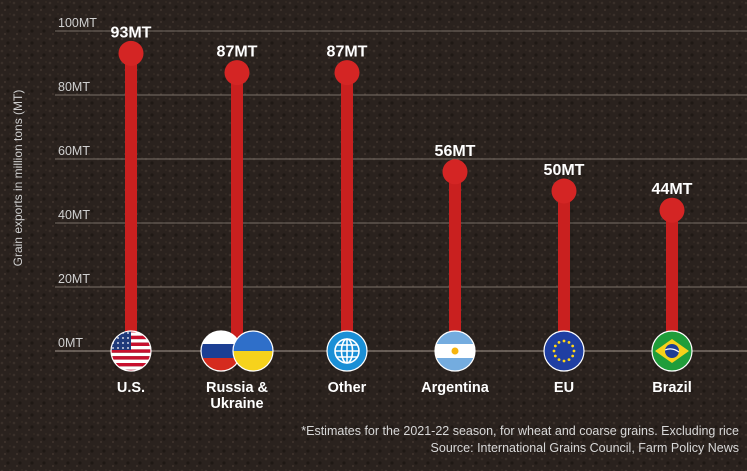 This screenshot has height=471, width=747. I want to click on y-tick-label: 60MT, so click(74, 151).